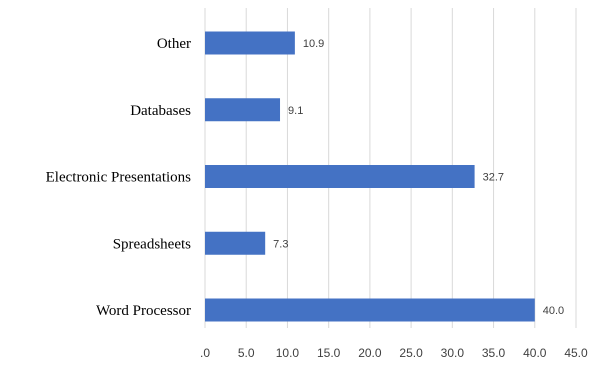  What do you see at coordinates (313, 44) in the screenshot?
I see `data-label: 10.9` at bounding box center [313, 44].